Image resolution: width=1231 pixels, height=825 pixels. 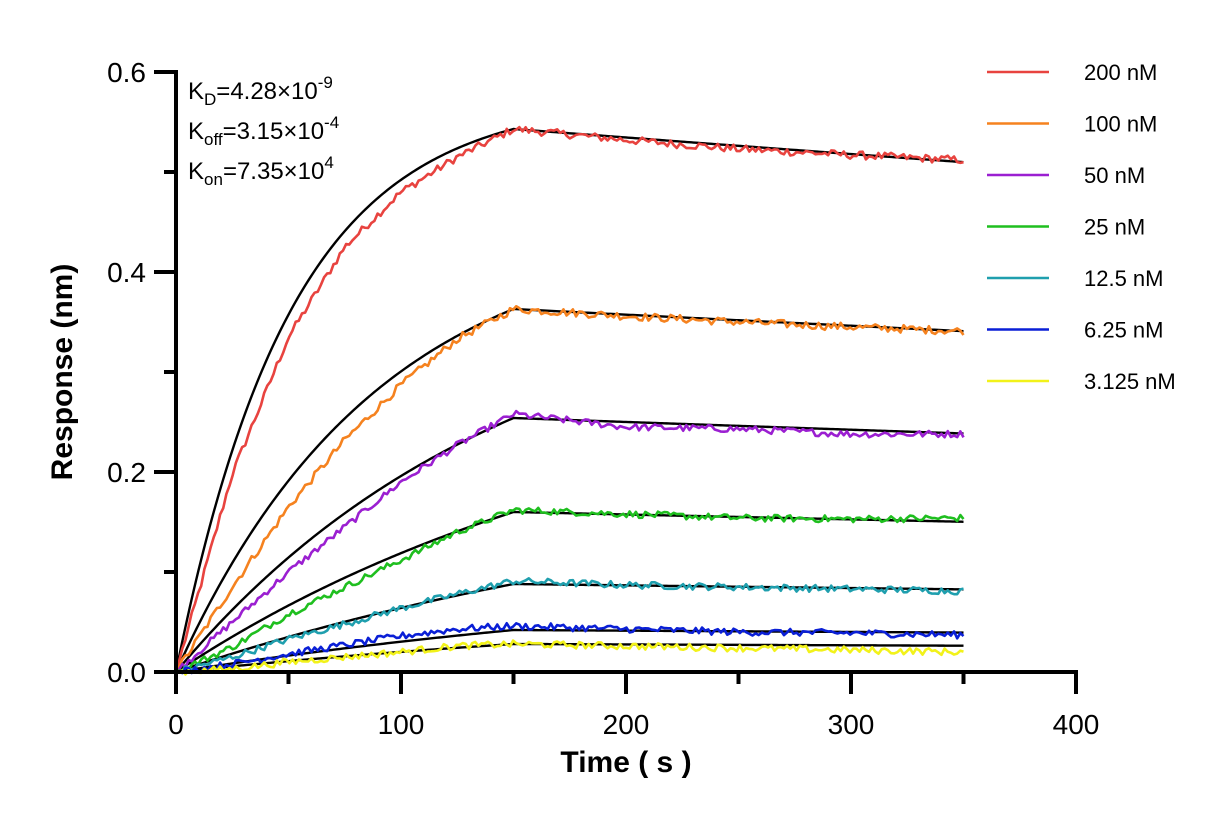 I want to click on y-tick-label: 0.0, so click(x=126, y=672).